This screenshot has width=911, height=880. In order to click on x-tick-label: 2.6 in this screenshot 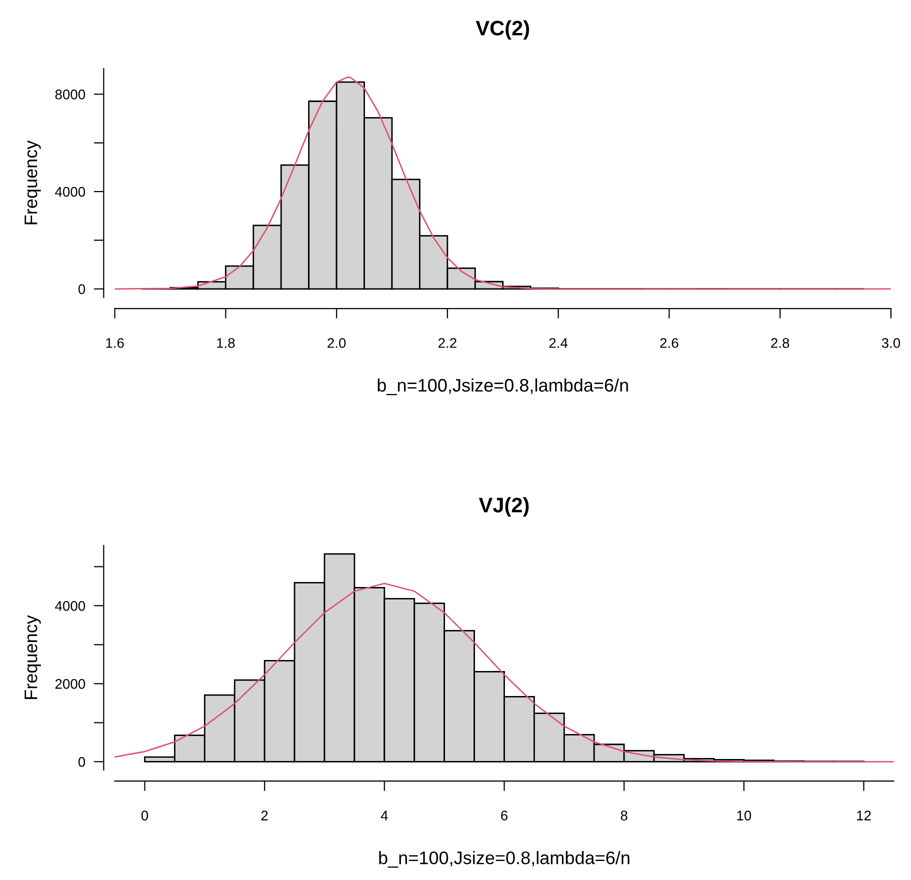, I will do `click(669, 343)`.